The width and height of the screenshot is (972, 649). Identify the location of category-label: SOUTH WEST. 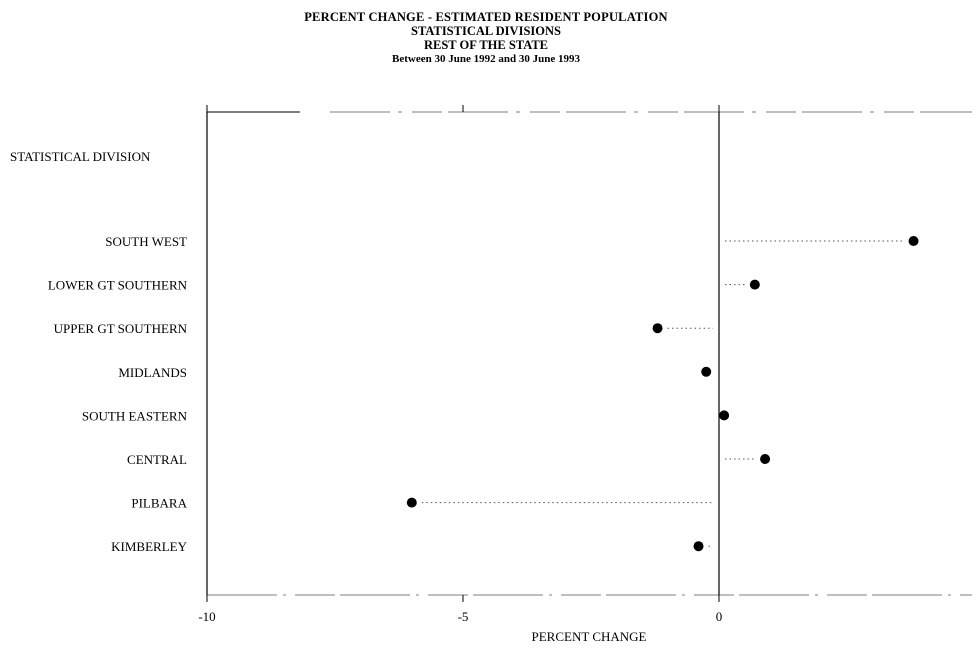
(146, 241).